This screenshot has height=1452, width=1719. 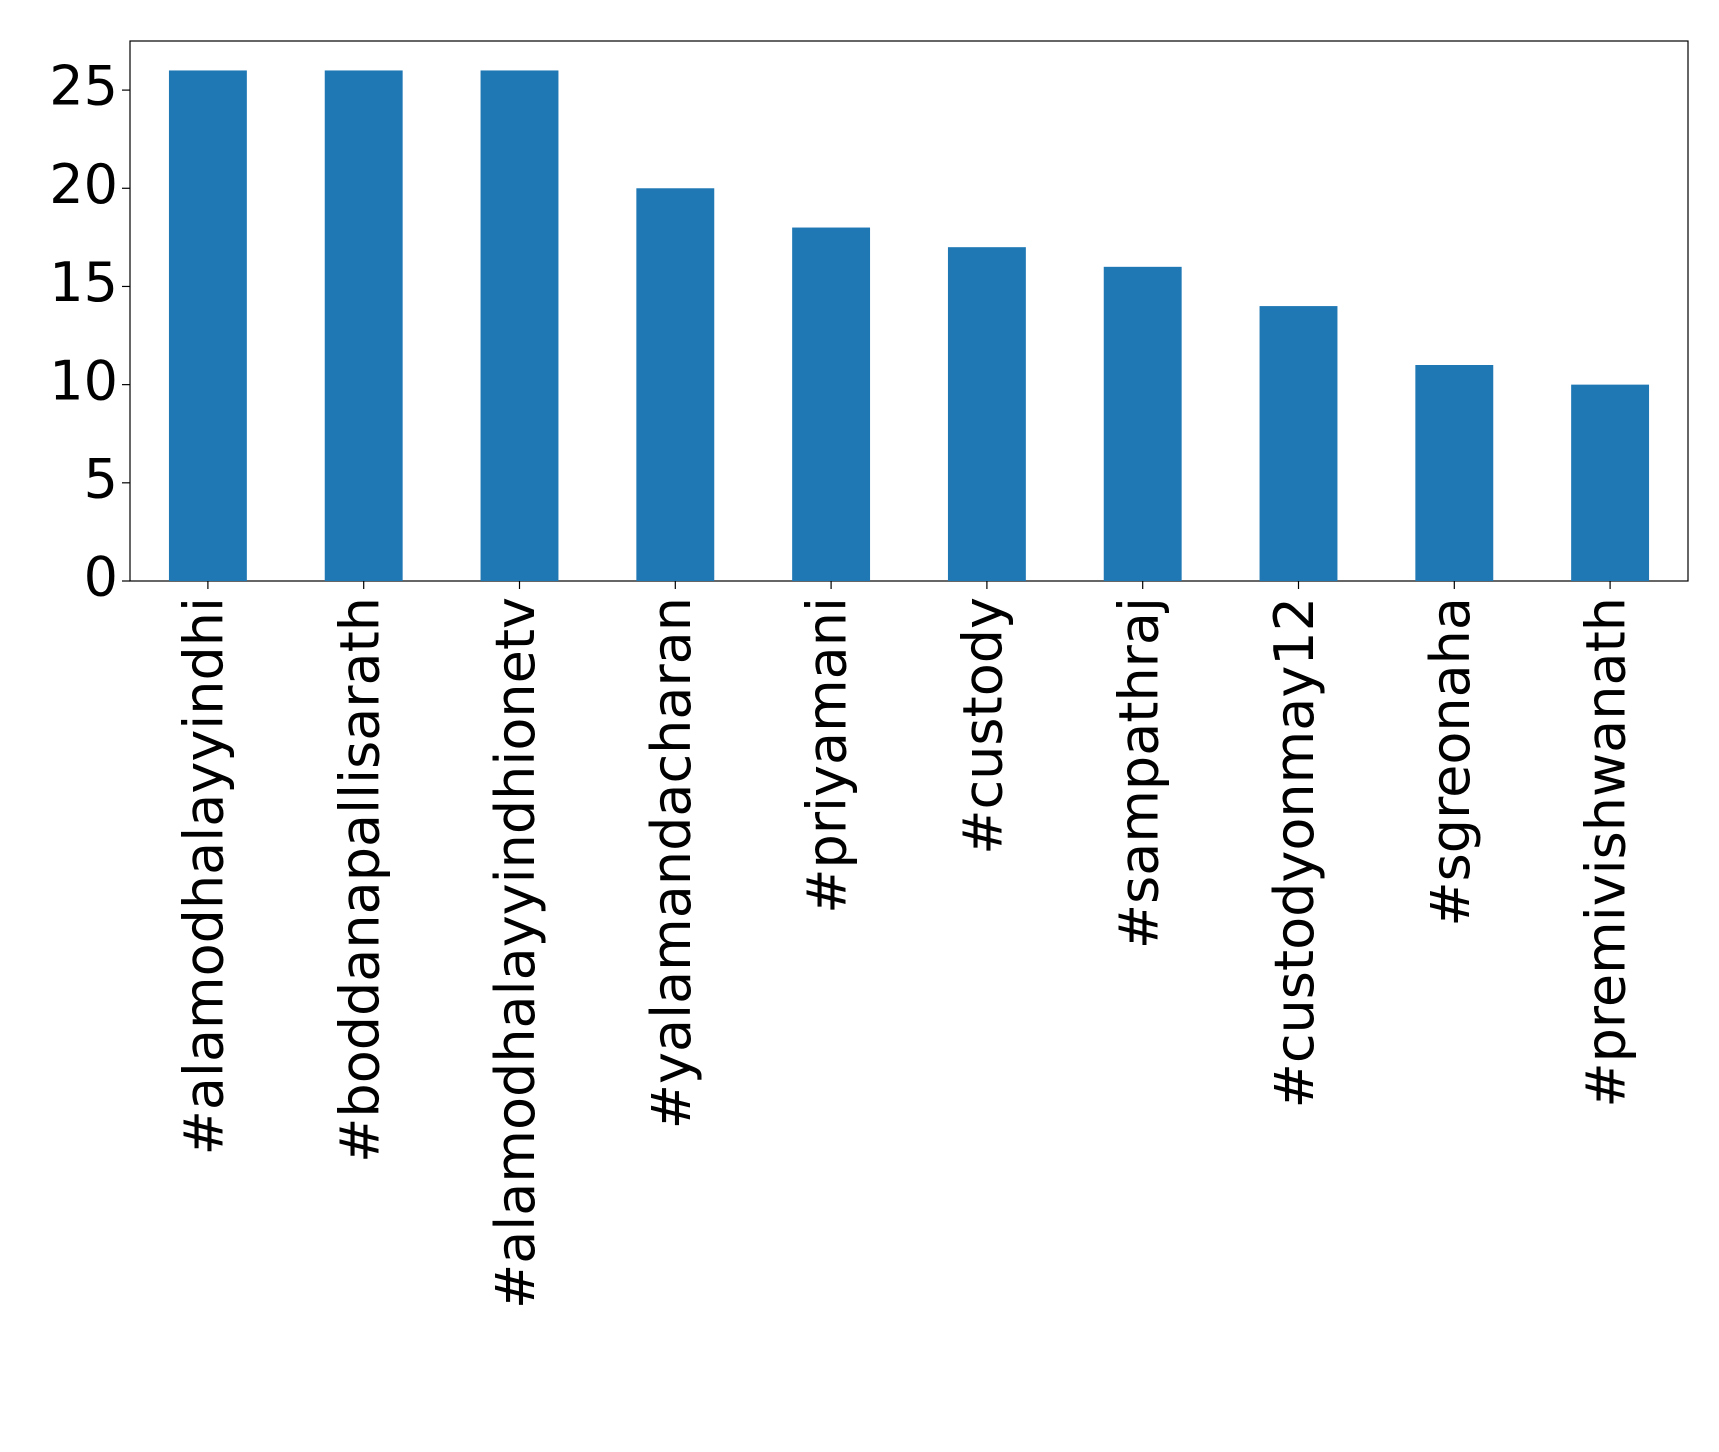 I want to click on x-tick-label: #alamodhalayyindhionetv, so click(x=515, y=953).